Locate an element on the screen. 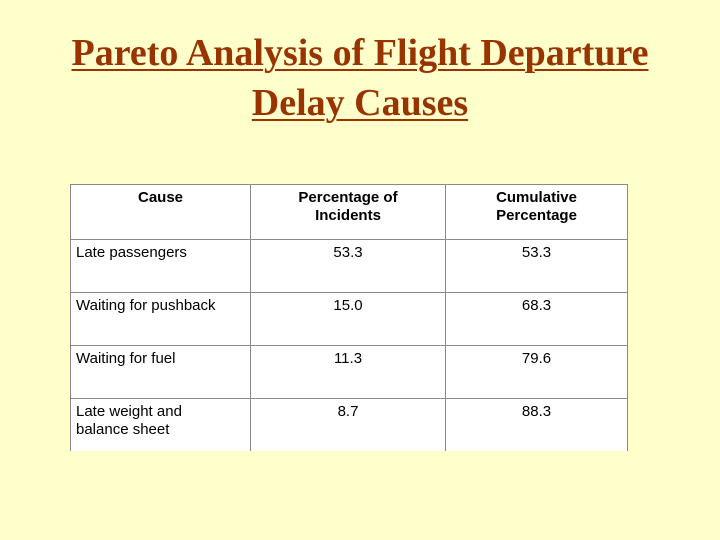 Image resolution: width=720 pixels, height=540 pixels. cause-cell: Waiting for pushback is located at coordinates (160, 319).